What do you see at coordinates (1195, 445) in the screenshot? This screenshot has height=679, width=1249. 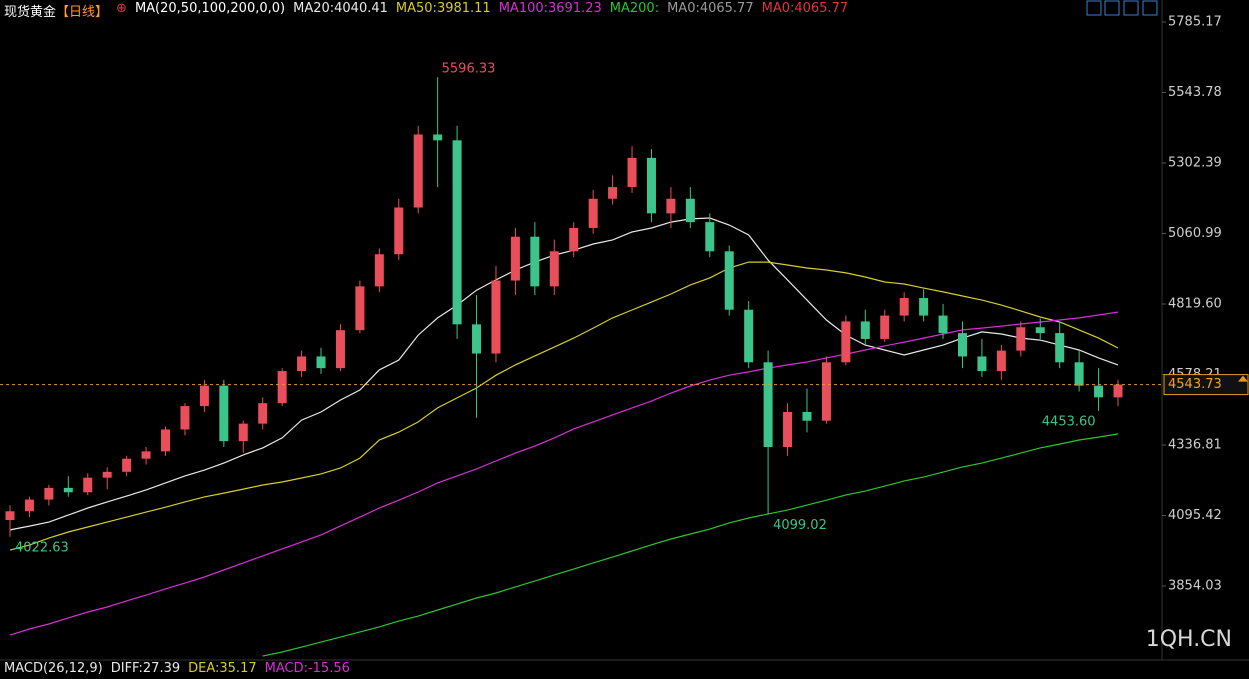 I see `y-tick-label: 4336.81` at bounding box center [1195, 445].